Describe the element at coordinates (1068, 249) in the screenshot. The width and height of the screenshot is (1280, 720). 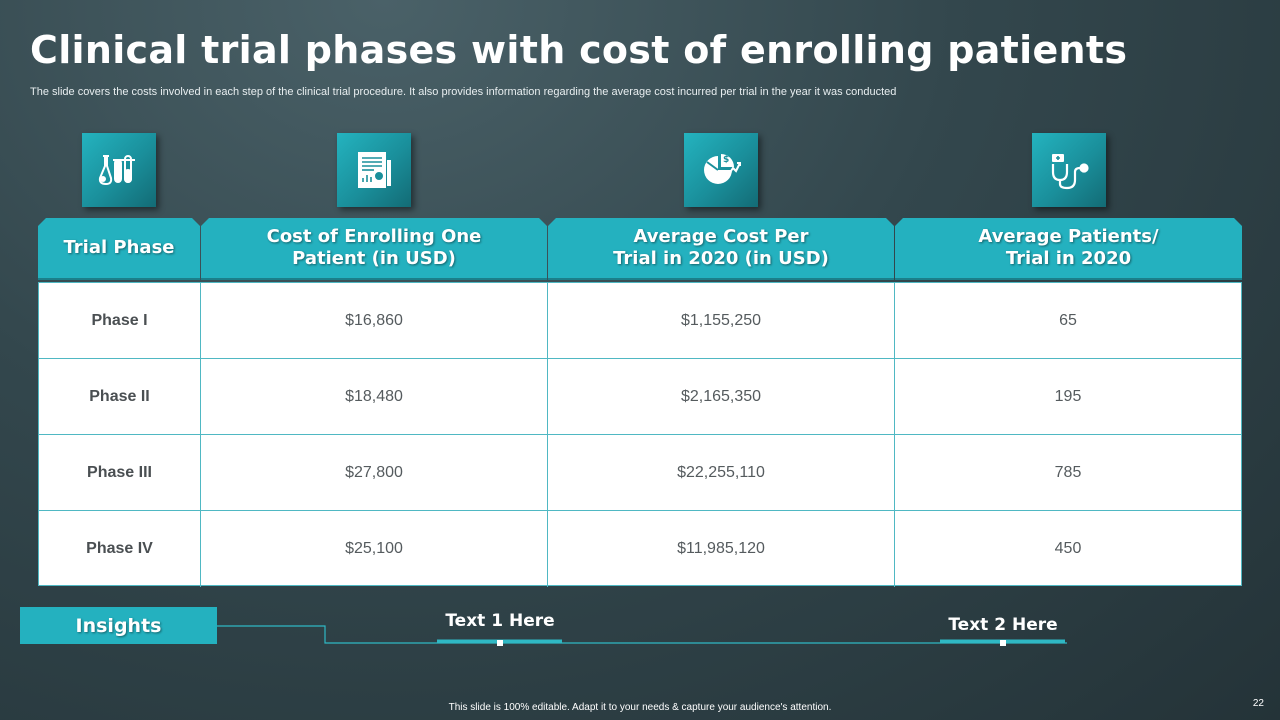
I see `header-avg-patients: Average Patients/ Trial in 2020` at that location.